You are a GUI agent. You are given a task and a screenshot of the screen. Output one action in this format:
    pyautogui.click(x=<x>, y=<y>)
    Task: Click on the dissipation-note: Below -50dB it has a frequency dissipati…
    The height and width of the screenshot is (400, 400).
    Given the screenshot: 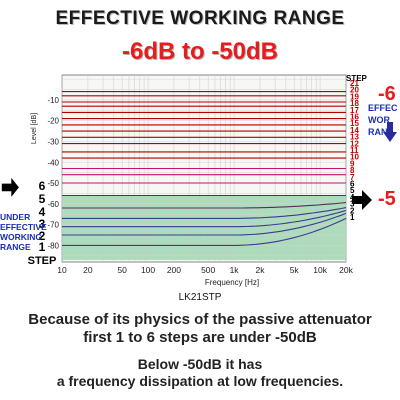 What is the action you would take?
    pyautogui.click(x=200, y=373)
    